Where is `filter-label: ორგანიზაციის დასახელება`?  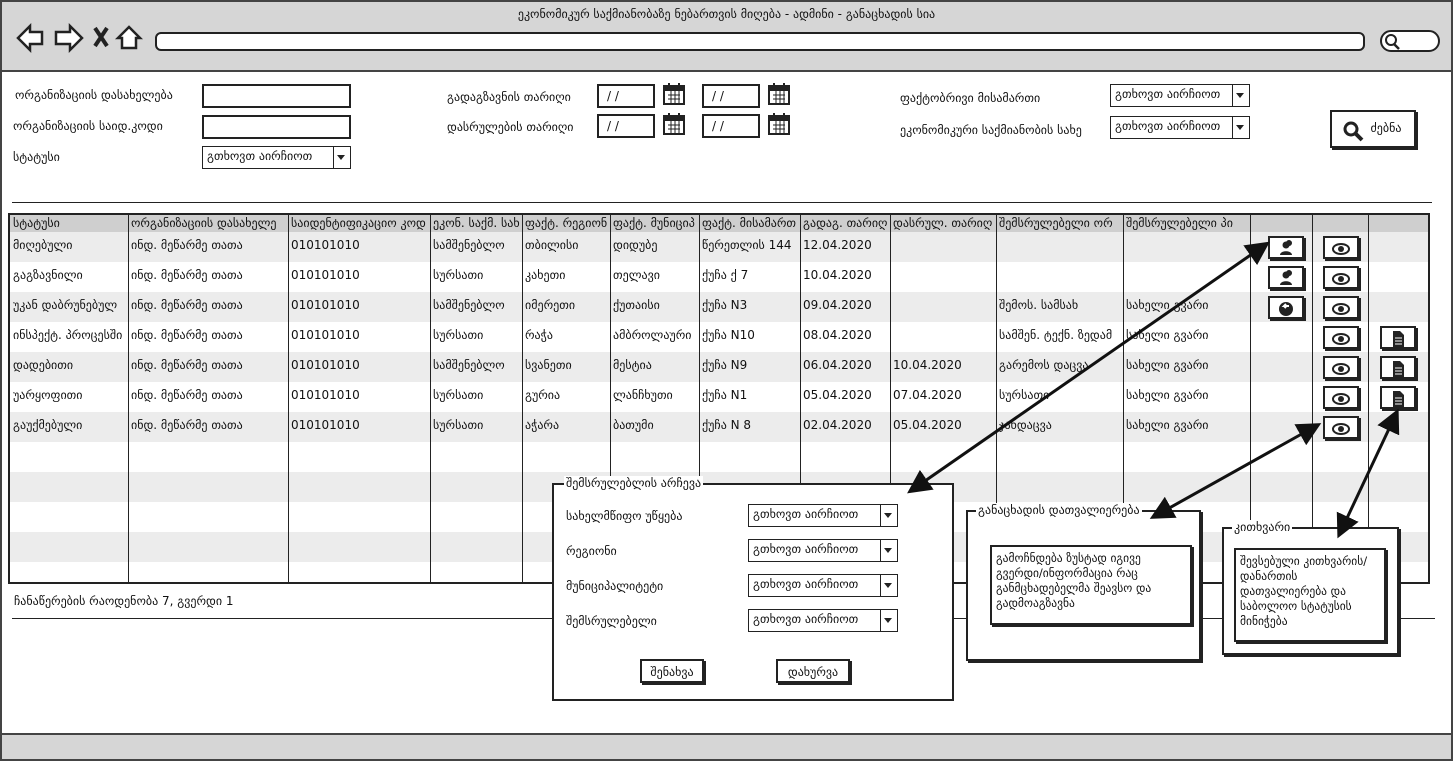
filter-label: ორგანიზაციის დასახელება is located at coordinates (94, 95).